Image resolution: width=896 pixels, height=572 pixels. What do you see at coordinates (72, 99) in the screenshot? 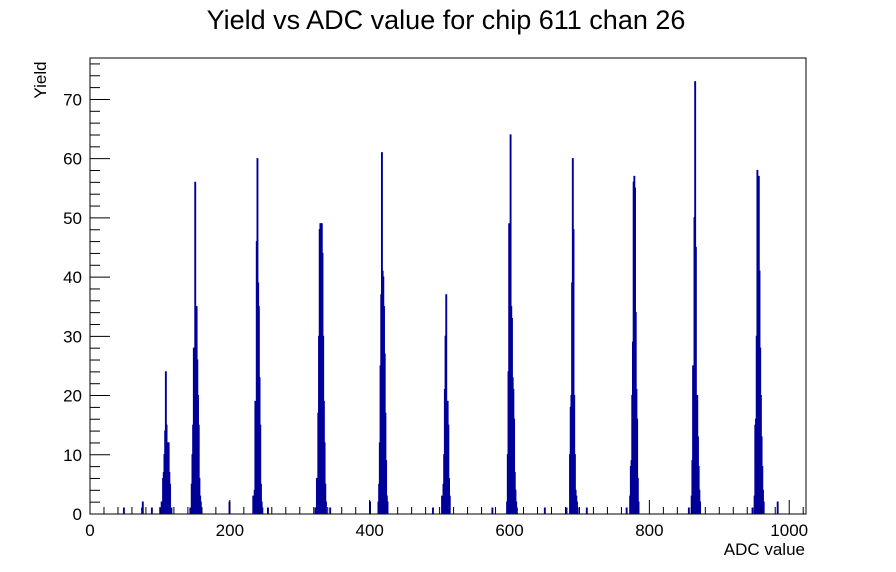
I see `y-tick-label: 70` at bounding box center [72, 99].